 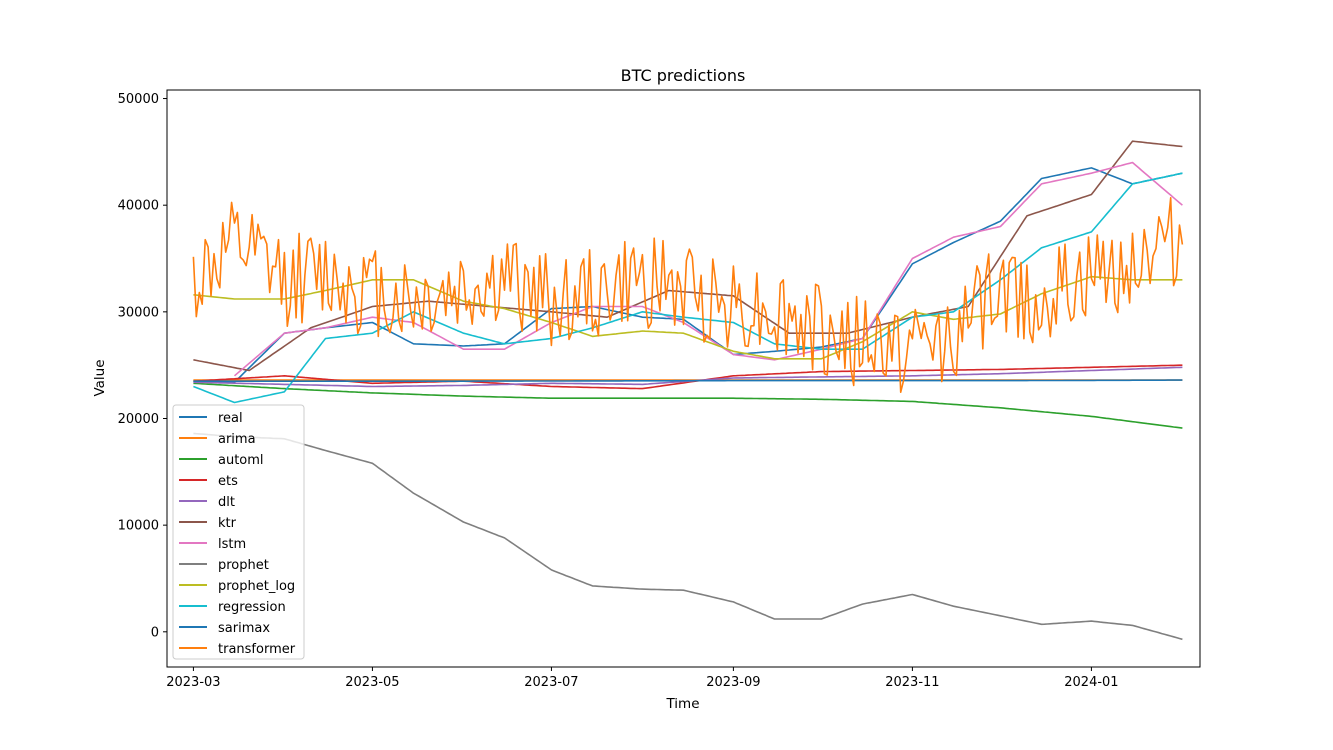 What do you see at coordinates (682, 704) in the screenshot?
I see `x-axis-label: Time` at bounding box center [682, 704].